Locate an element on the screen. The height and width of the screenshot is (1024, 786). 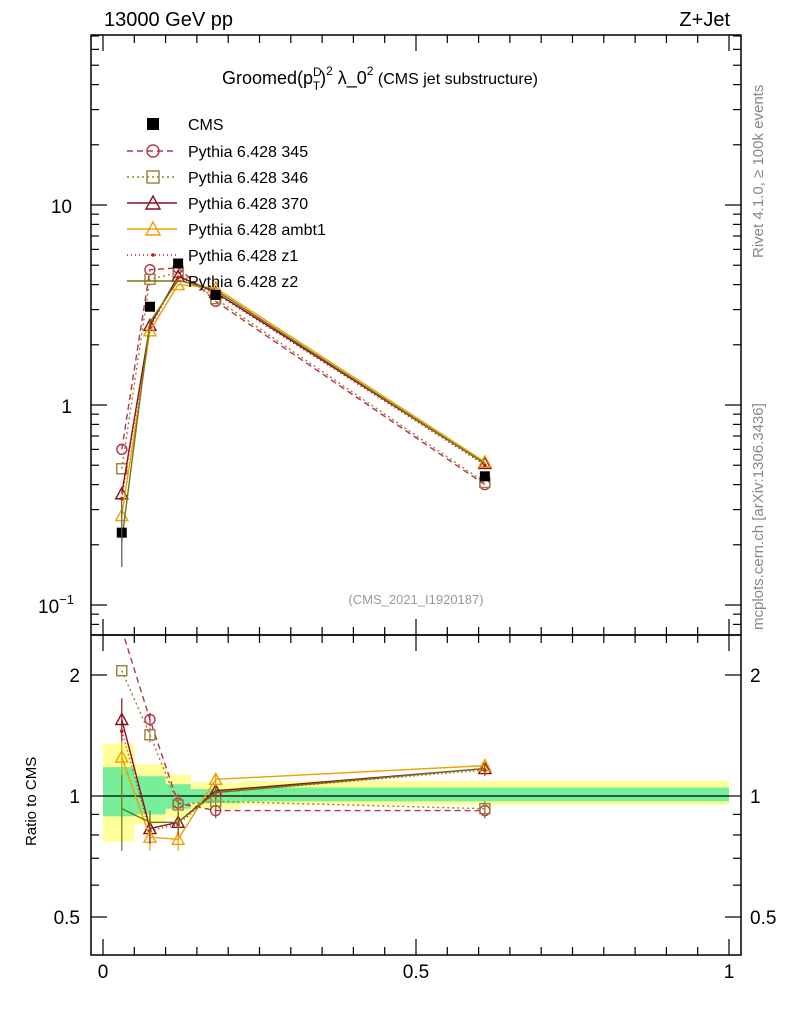
y-tick-label-1: 1 is located at coordinates (66, 407).